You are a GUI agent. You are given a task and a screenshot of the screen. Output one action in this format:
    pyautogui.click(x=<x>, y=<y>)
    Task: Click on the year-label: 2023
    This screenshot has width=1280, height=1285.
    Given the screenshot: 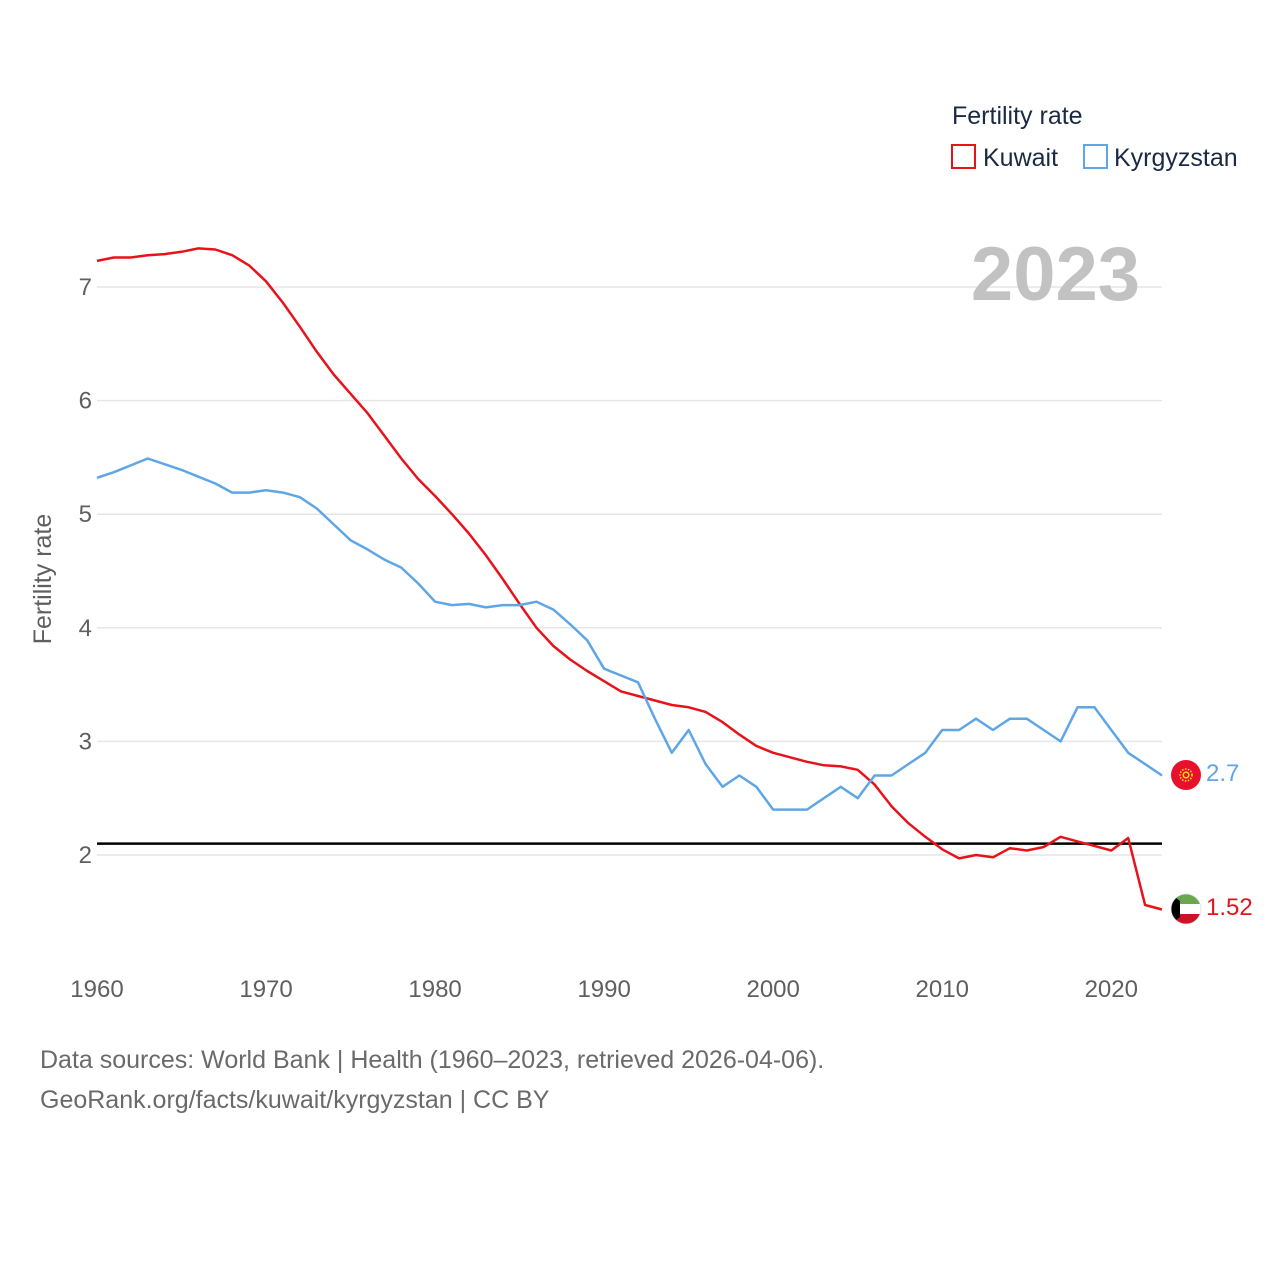 What is the action you would take?
    pyautogui.click(x=1055, y=274)
    